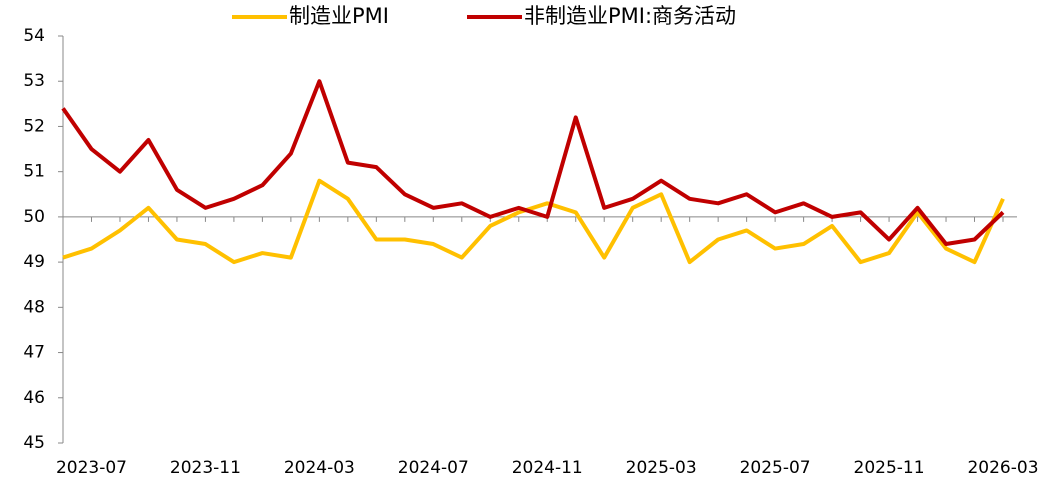  Describe the element at coordinates (1002, 468) in the screenshot. I see `x-tick-label: 2026-03` at that location.